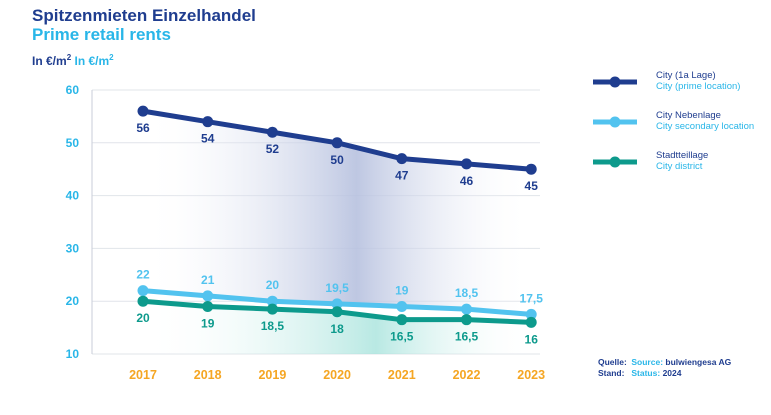 The width and height of the screenshot is (771, 415). What do you see at coordinates (94, 60) in the screenshot?
I see `unit-english: In €/m2` at bounding box center [94, 60].